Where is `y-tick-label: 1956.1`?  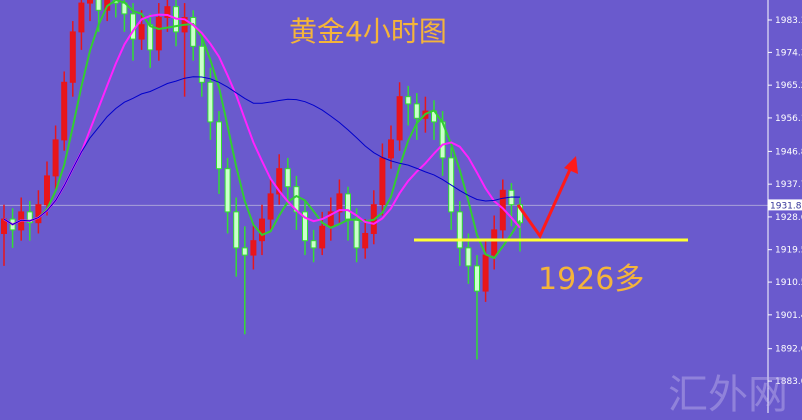
y-tick-label: 1956.1 is located at coordinates (788, 119).